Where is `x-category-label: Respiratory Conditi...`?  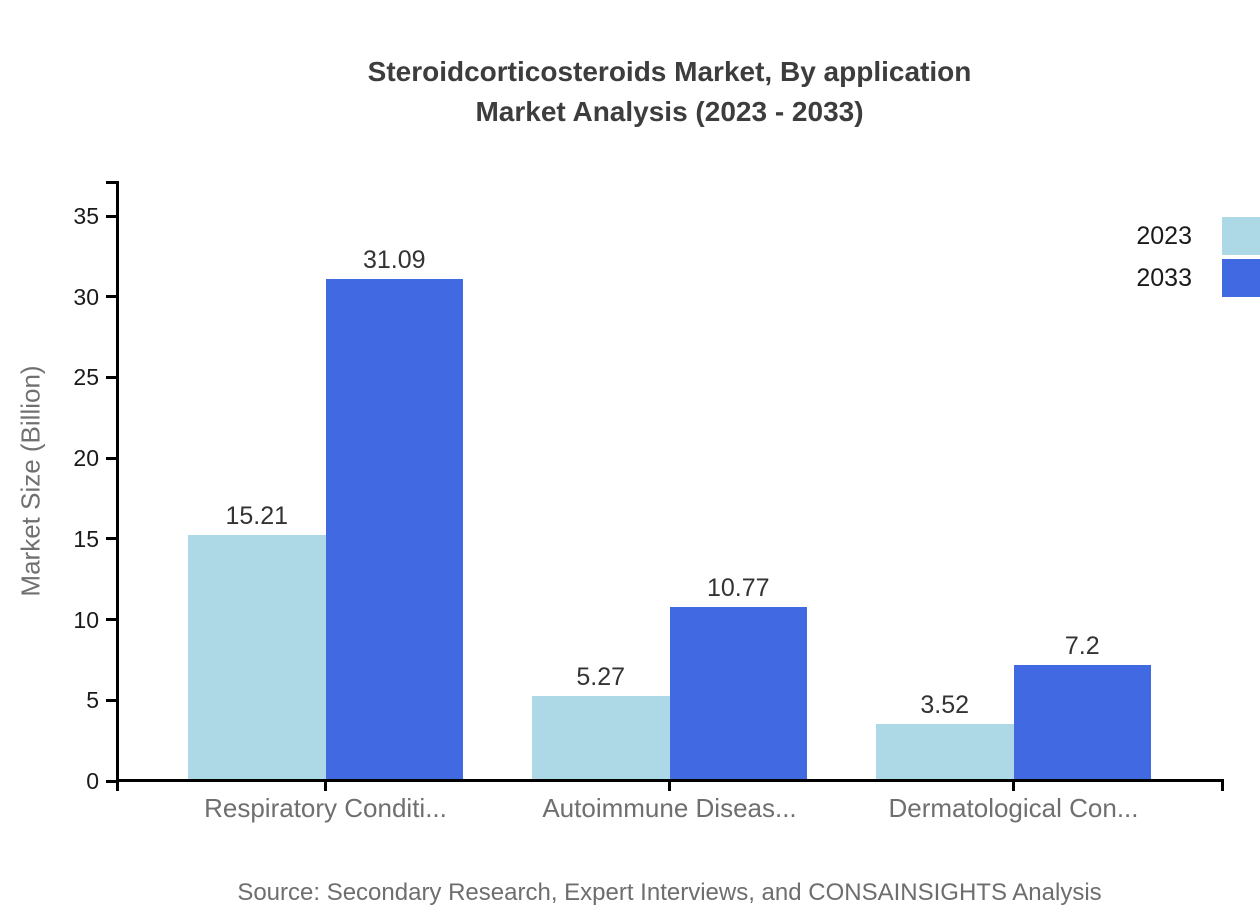 x-category-label: Respiratory Conditi... is located at coordinates (325, 808).